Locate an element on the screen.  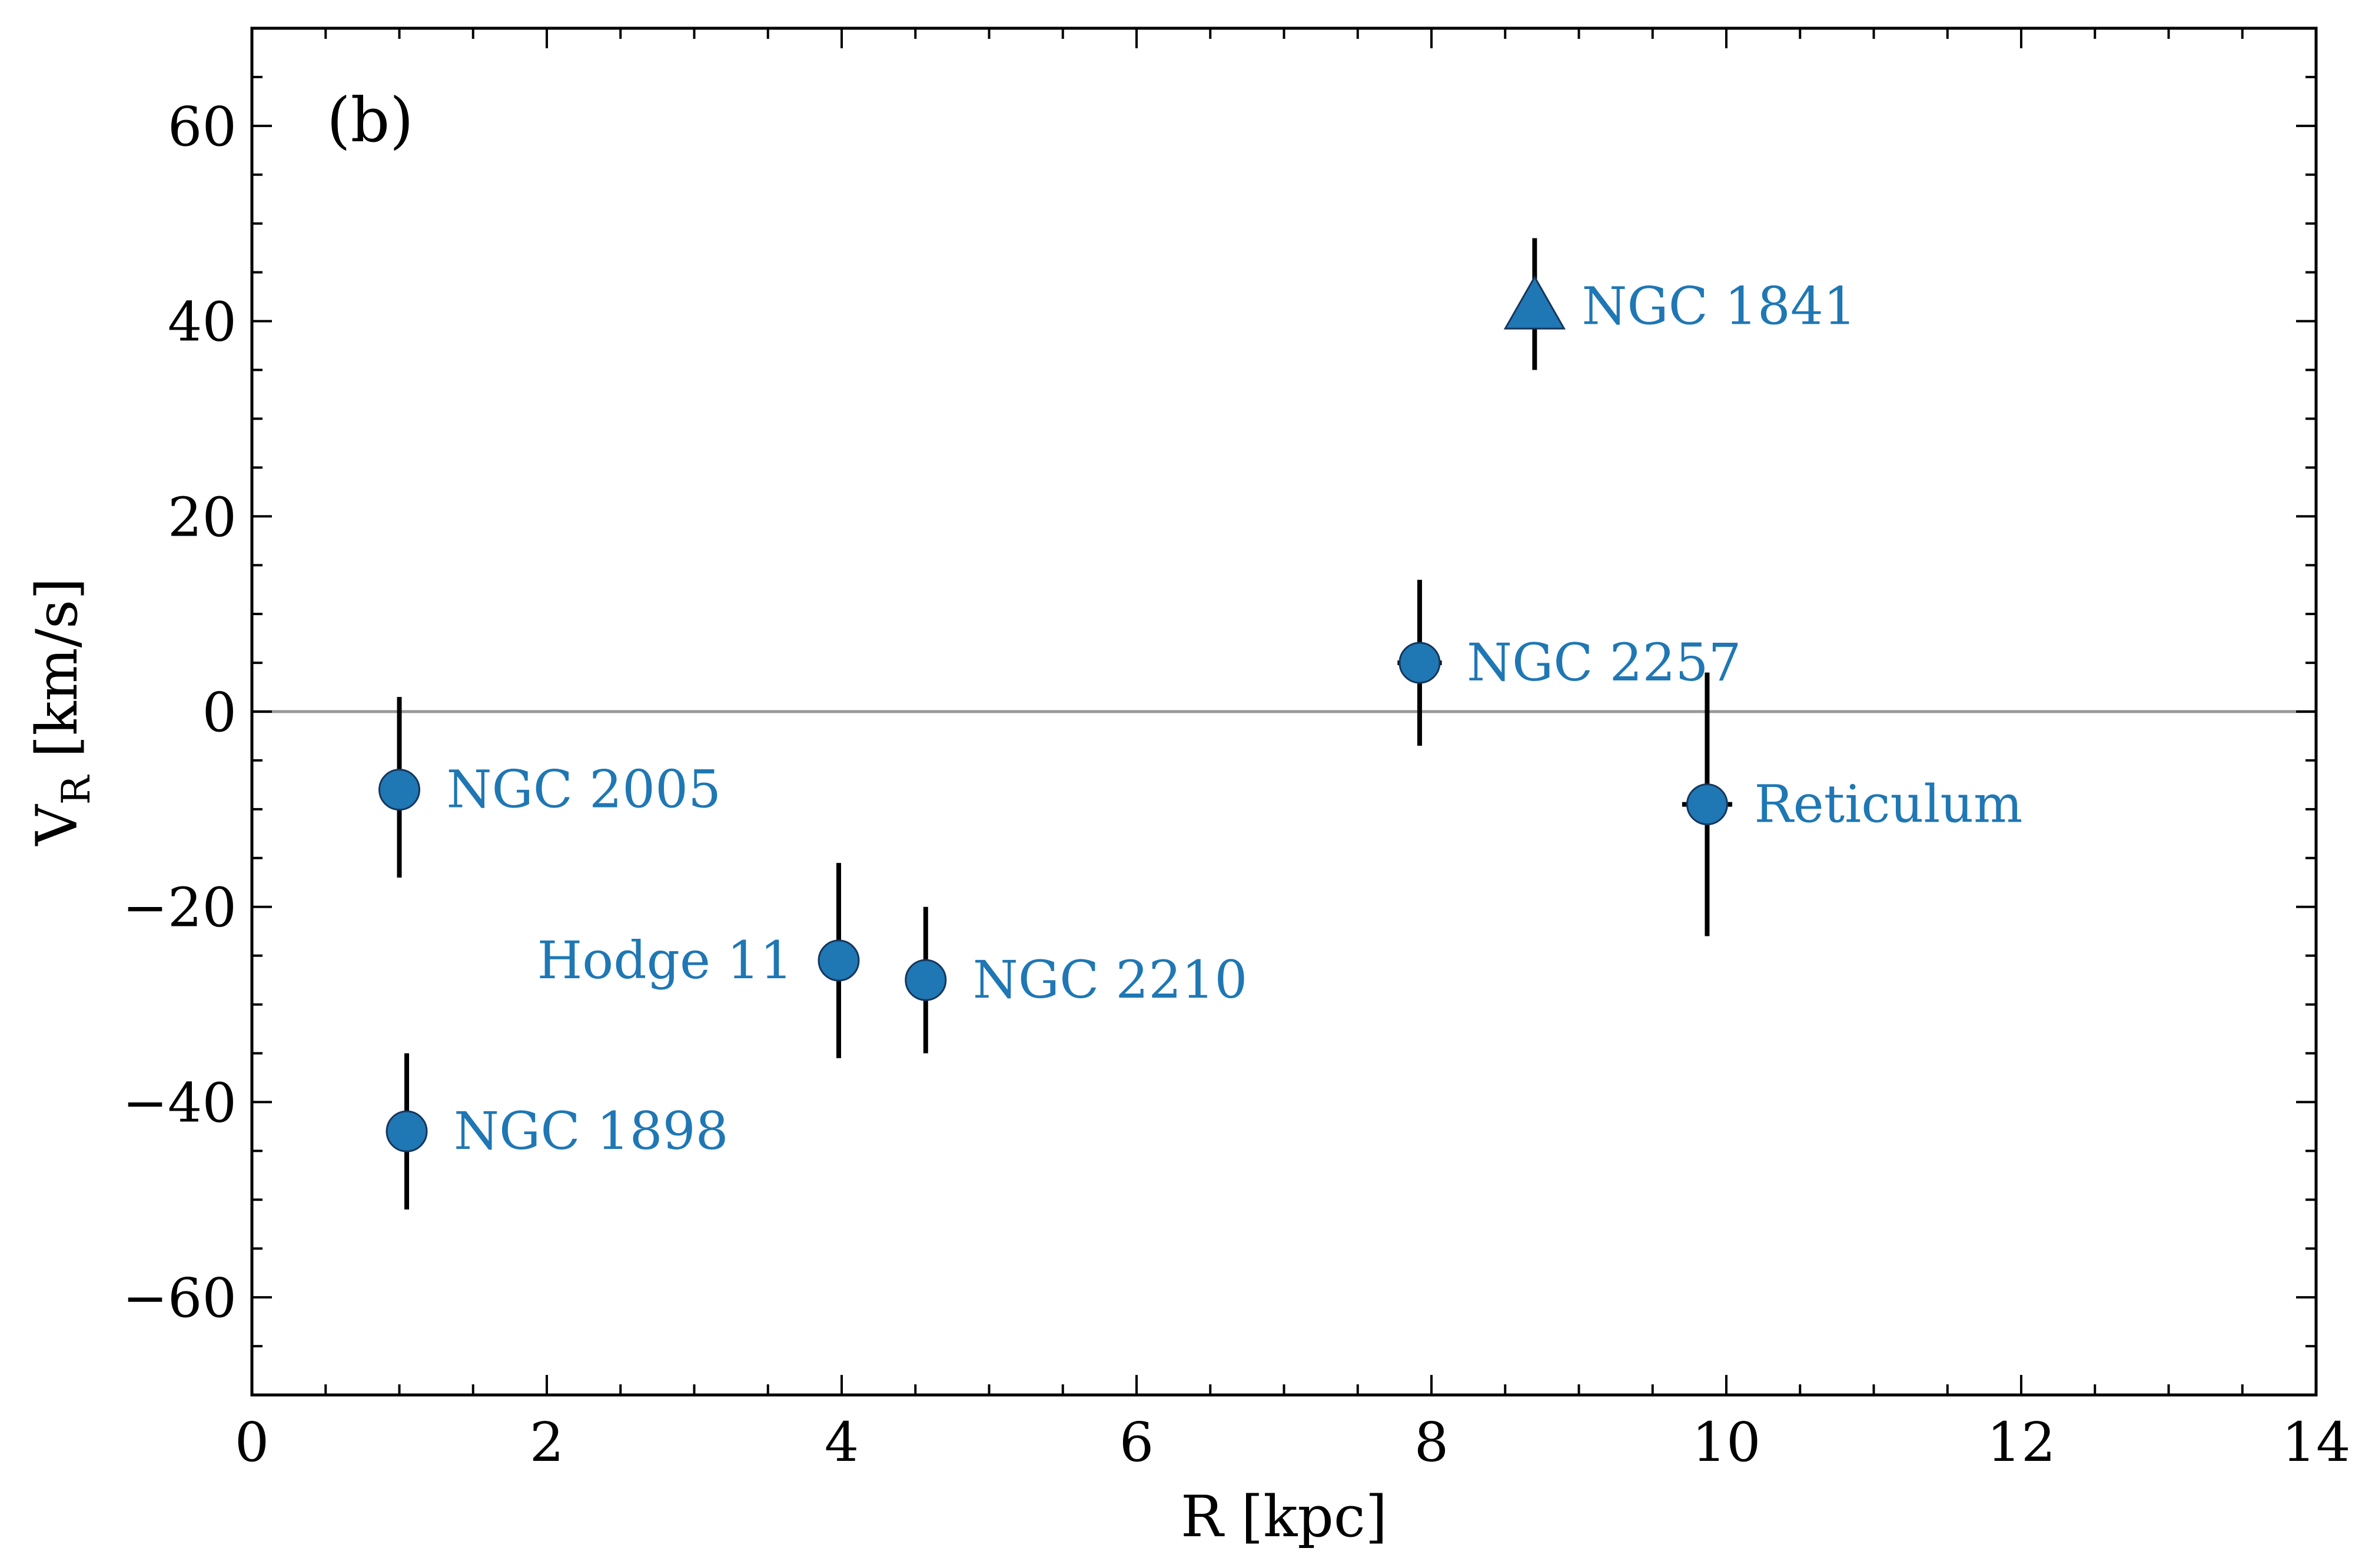
point-label: NGC 1841 is located at coordinates (1719, 306).